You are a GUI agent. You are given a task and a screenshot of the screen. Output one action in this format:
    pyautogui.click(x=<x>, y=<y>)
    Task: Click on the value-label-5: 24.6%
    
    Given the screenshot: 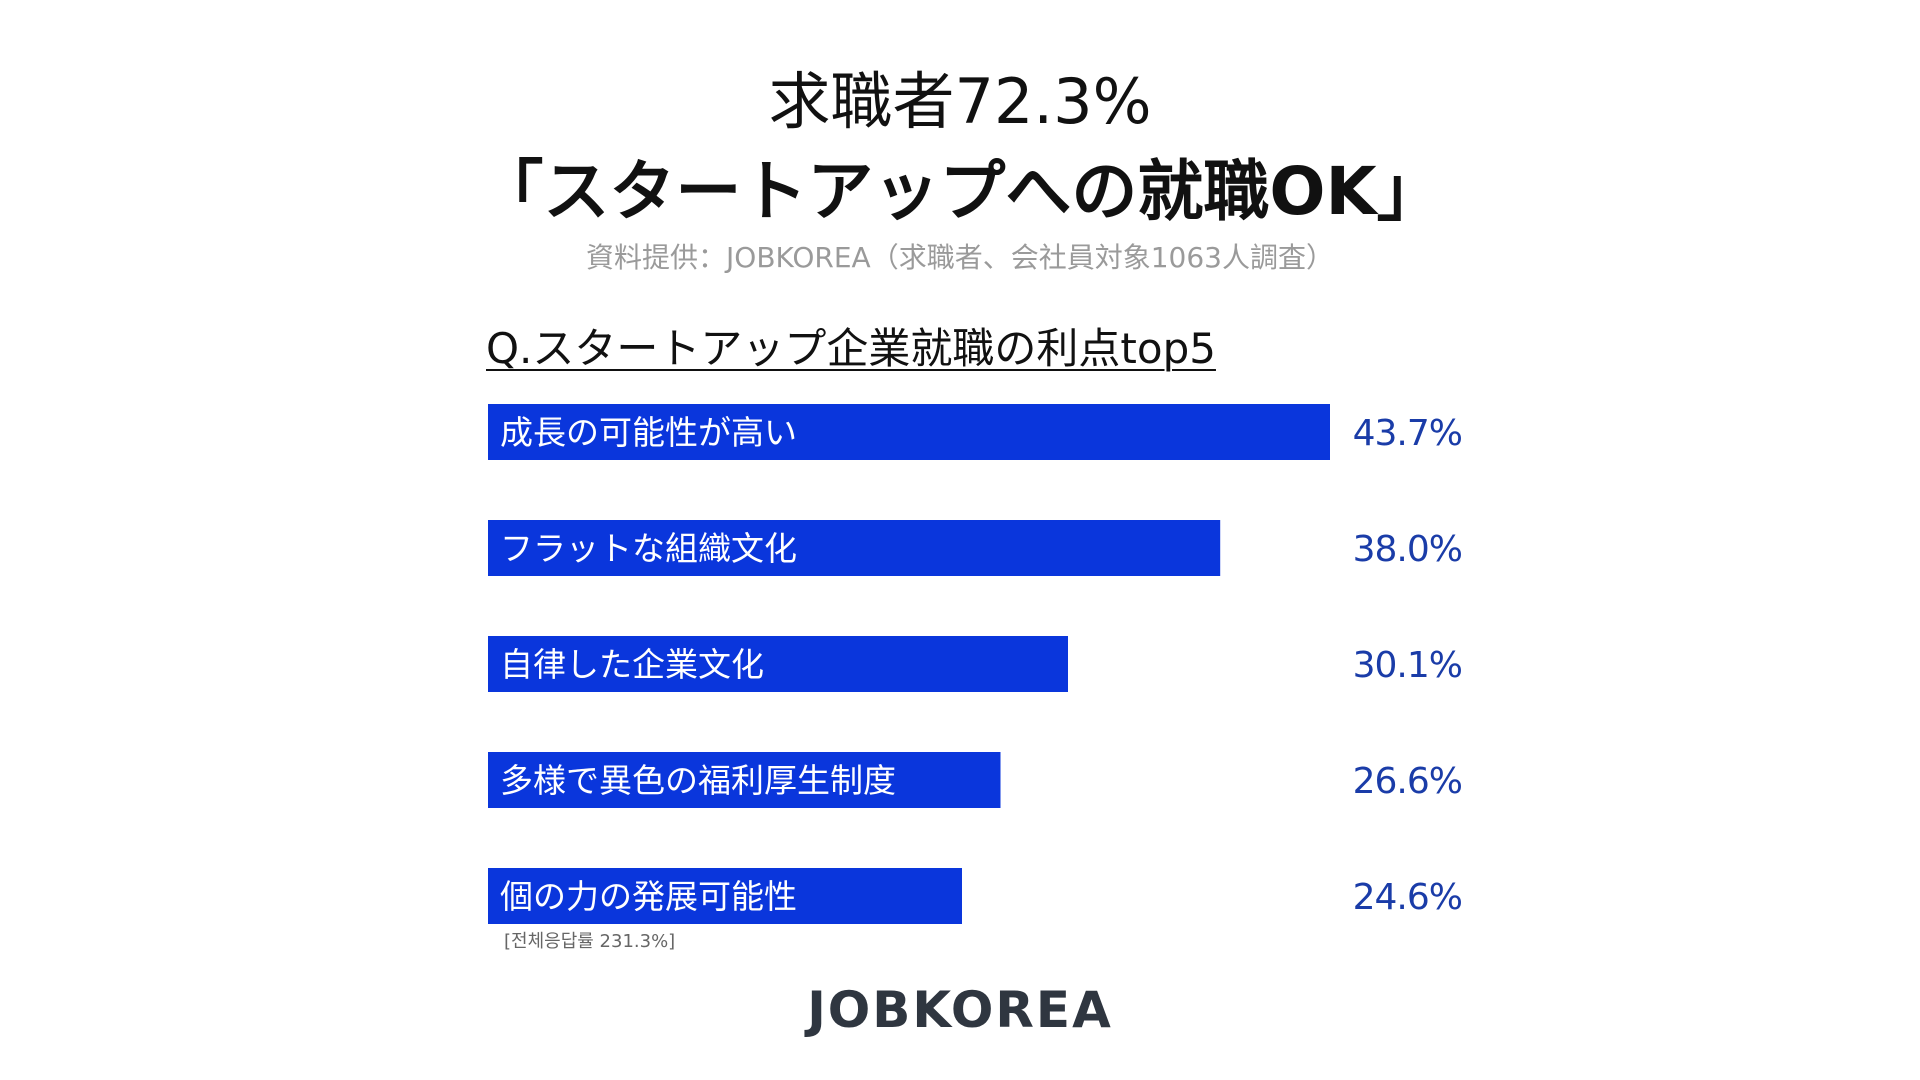 What is the action you would take?
    pyautogui.click(x=1407, y=897)
    